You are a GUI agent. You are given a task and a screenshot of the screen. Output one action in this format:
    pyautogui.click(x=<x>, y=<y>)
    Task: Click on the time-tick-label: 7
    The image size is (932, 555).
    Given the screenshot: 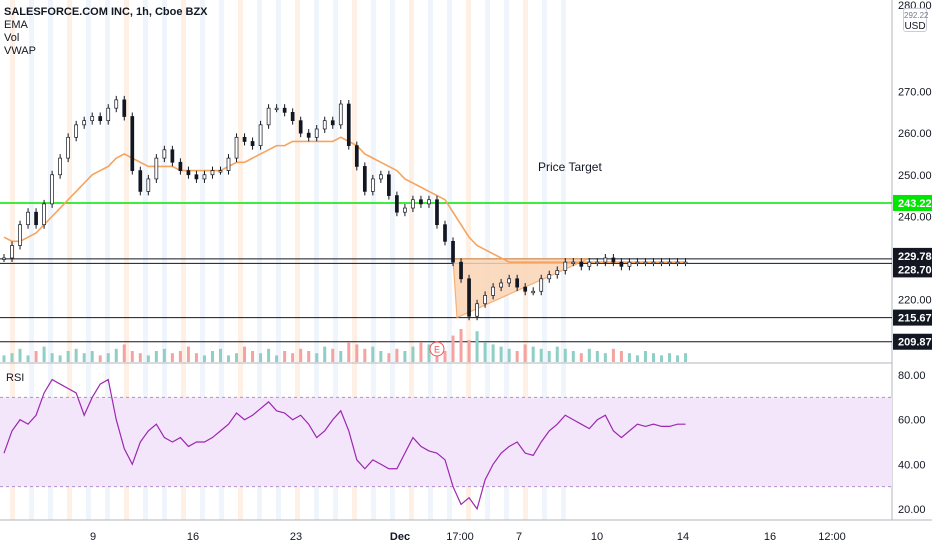 What is the action you would take?
    pyautogui.click(x=519, y=537)
    